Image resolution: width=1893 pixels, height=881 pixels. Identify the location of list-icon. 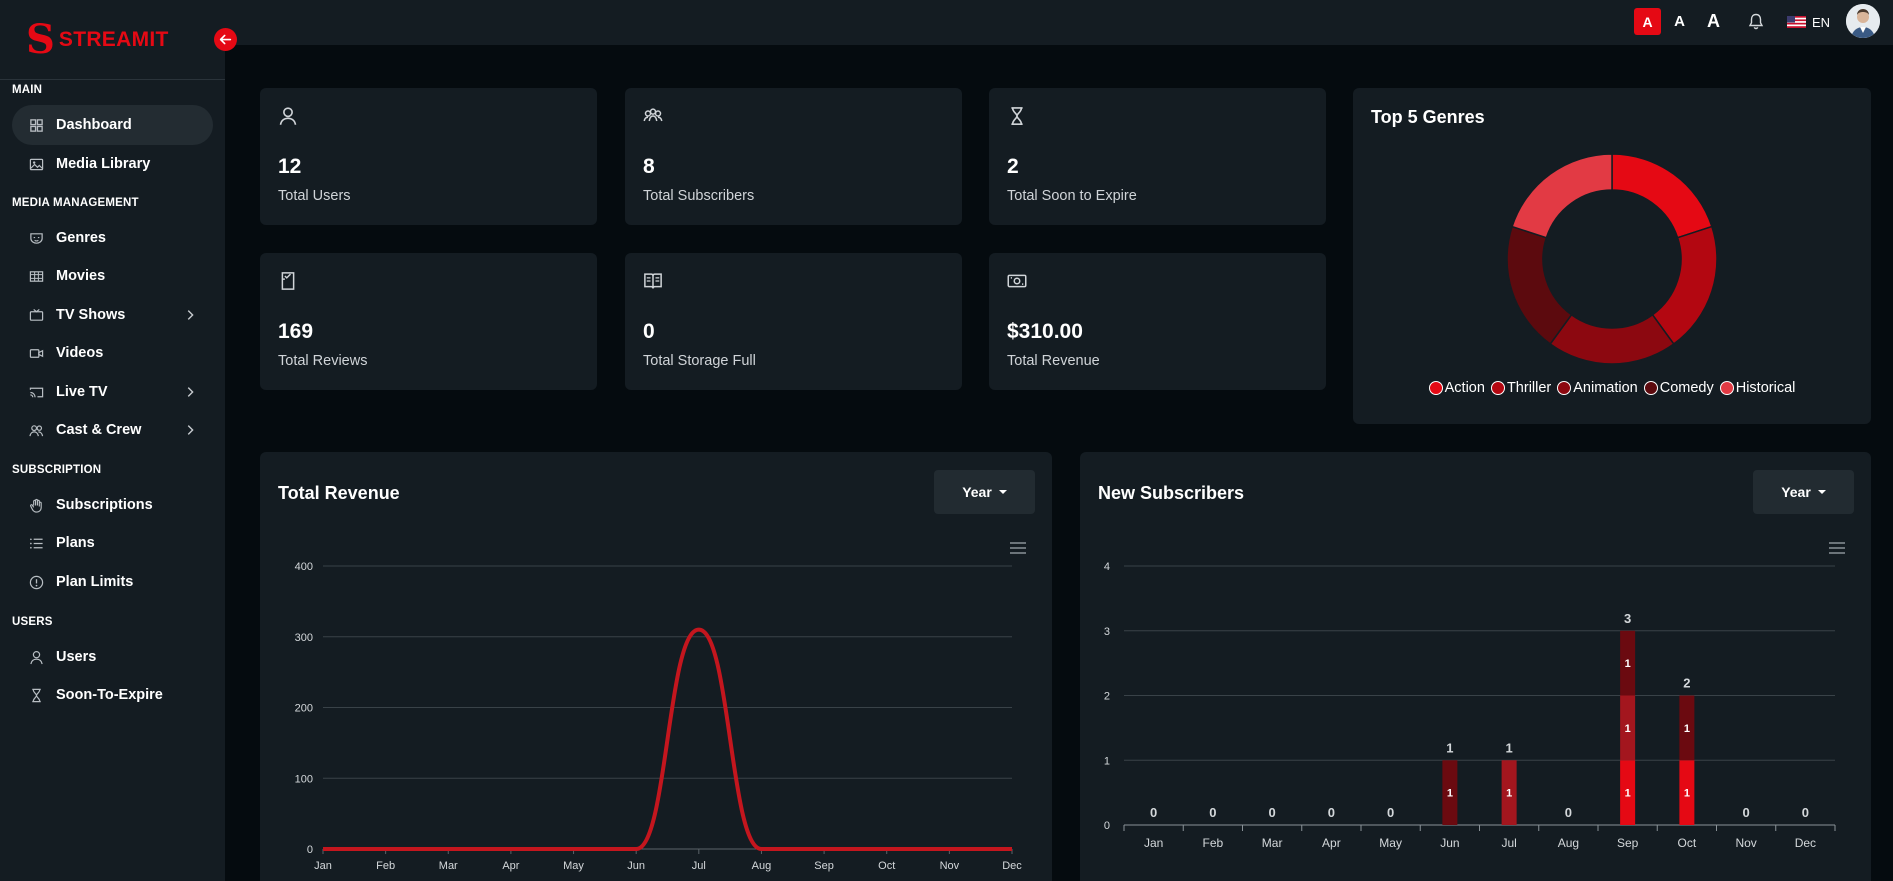
(36, 543).